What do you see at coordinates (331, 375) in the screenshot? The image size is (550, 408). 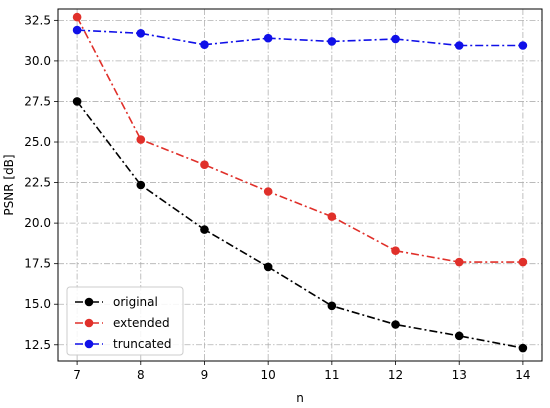 I see `x-tick-label: 11` at bounding box center [331, 375].